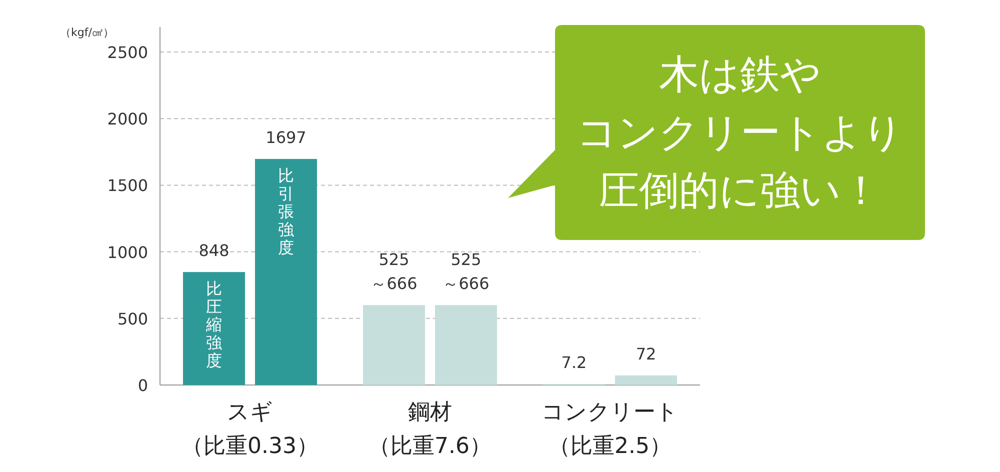 The width and height of the screenshot is (1000, 472). Describe the element at coordinates (127, 119) in the screenshot. I see `y-tick-label: 2000` at that location.